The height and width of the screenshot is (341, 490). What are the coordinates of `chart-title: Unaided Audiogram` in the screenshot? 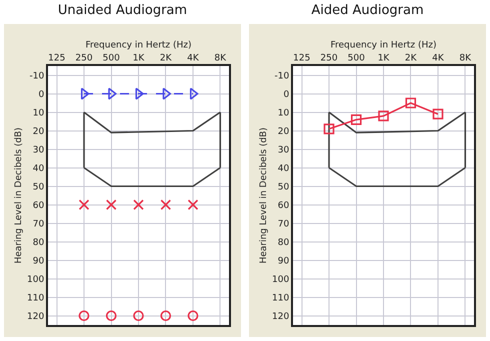 It's located at (122, 11).